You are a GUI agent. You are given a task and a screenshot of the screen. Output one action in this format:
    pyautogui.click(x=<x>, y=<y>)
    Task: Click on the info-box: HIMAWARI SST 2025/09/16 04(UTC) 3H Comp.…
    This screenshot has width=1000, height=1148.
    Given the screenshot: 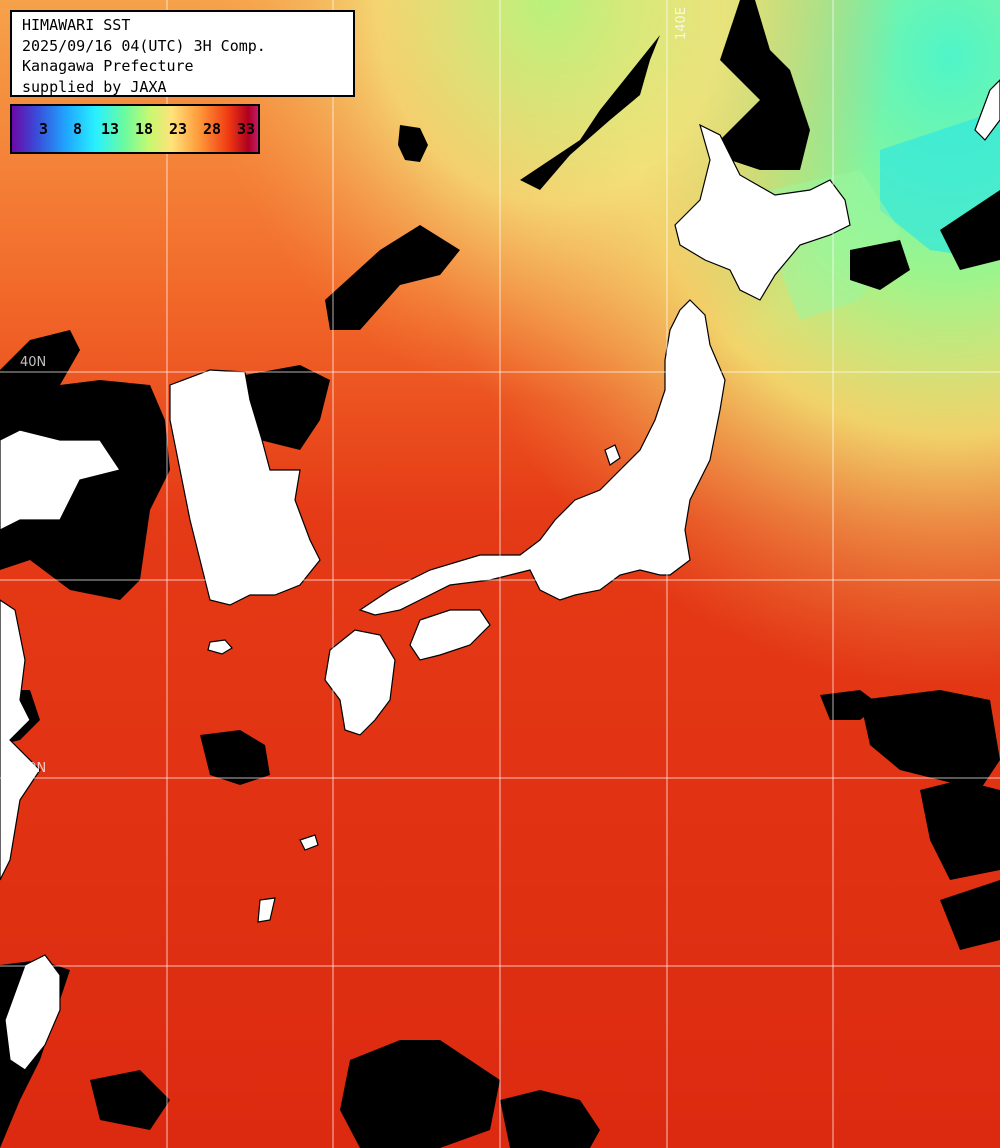 What is the action you would take?
    pyautogui.click(x=182, y=53)
    